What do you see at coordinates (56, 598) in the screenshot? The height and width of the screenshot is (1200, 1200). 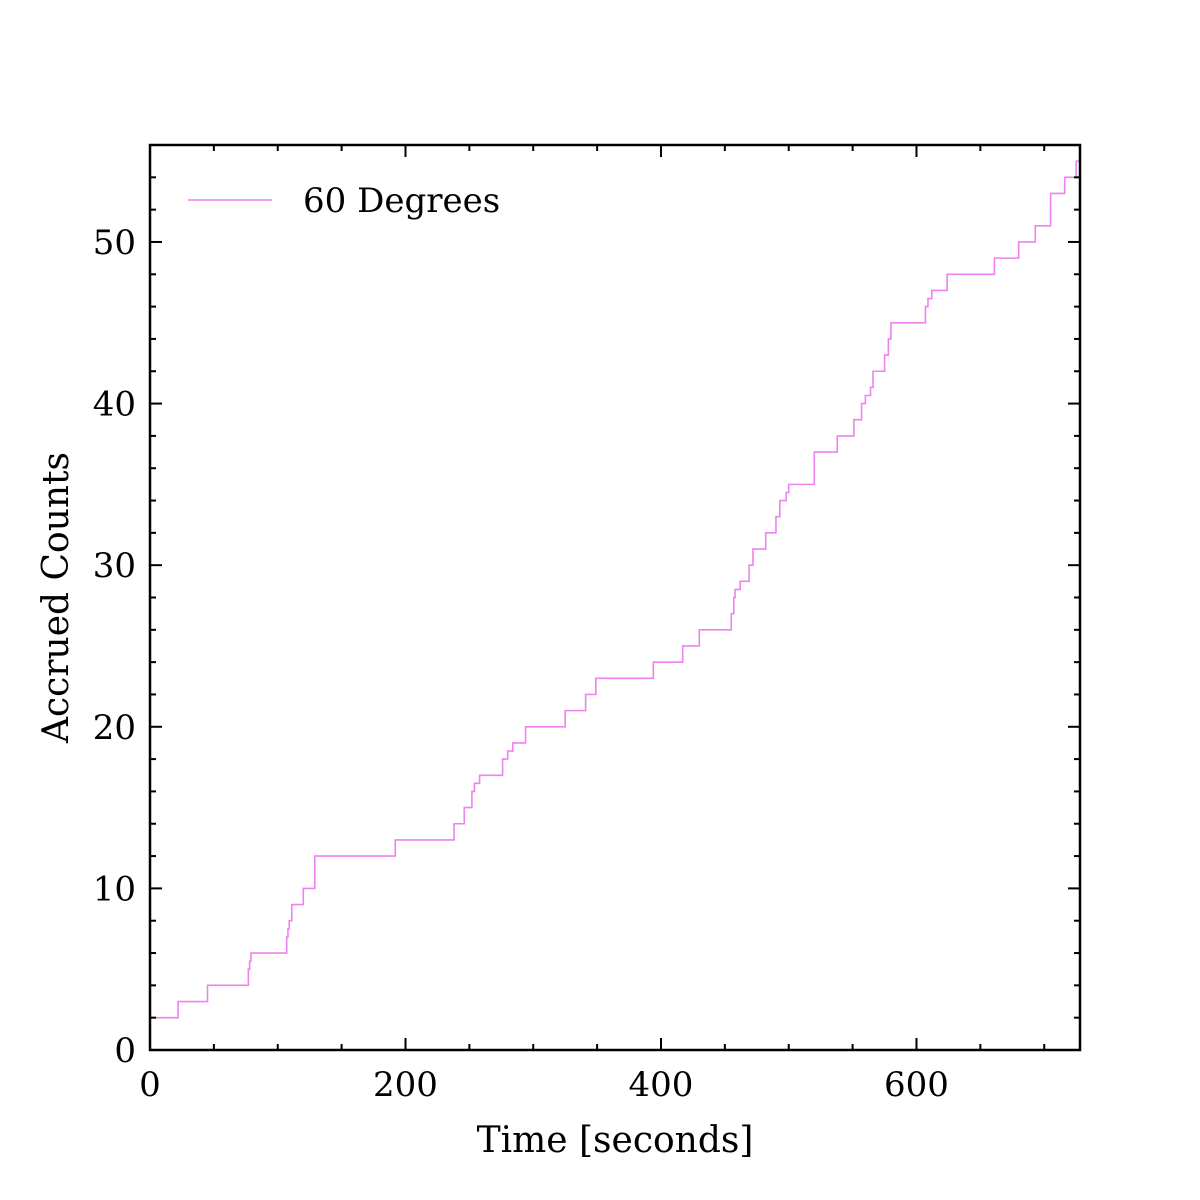 I see `y-axis-label: Accrued Counts` at bounding box center [56, 598].